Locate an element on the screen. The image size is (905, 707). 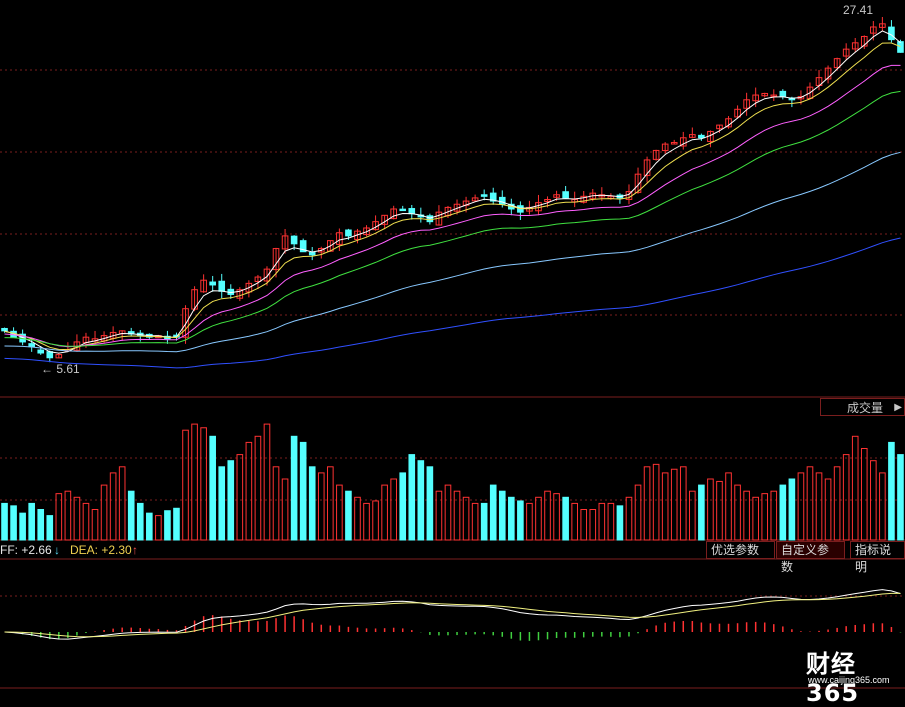
macd-diff-line is located at coordinates (452, 614).